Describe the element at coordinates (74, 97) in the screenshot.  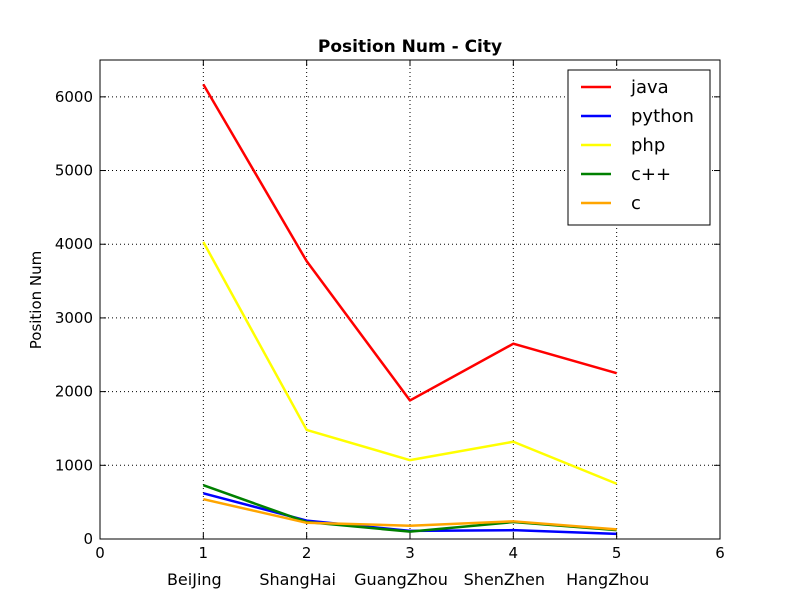
I see `y-tick-label: 6000` at that location.